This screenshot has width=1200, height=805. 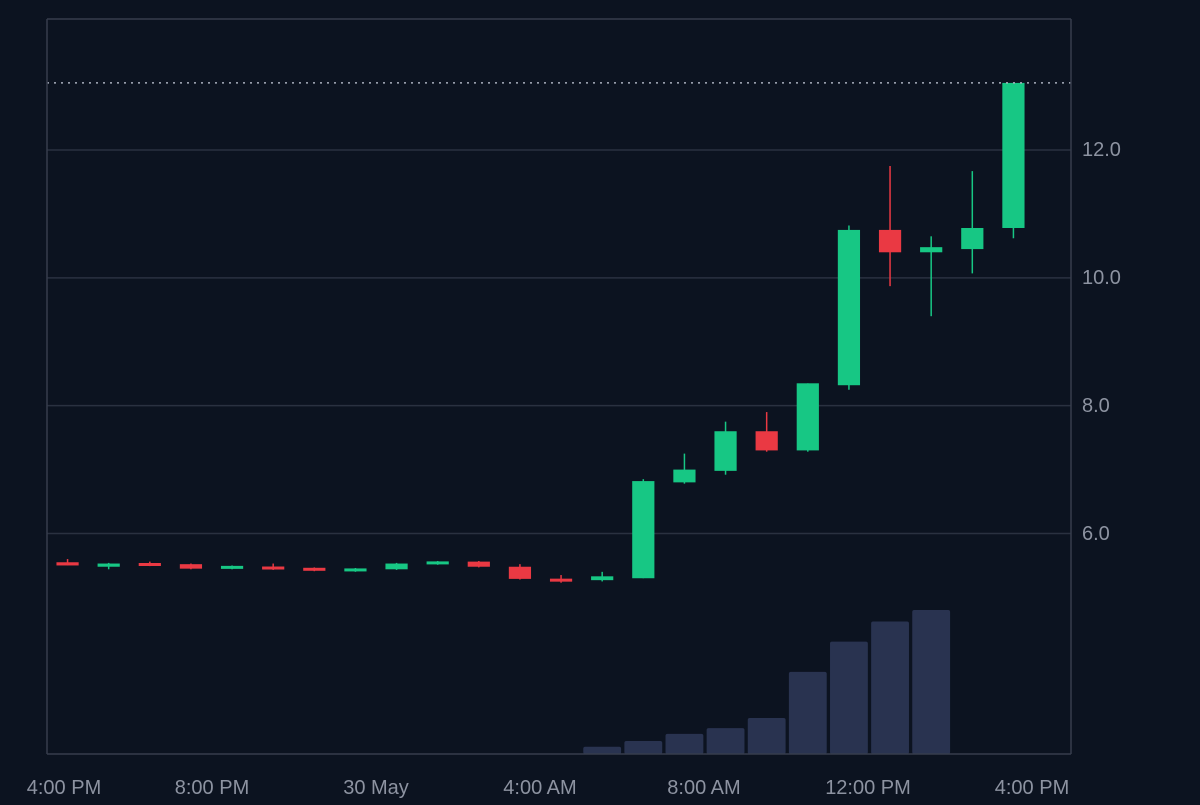 What do you see at coordinates (1096, 406) in the screenshot?
I see `y-tick-label: 8.0` at bounding box center [1096, 406].